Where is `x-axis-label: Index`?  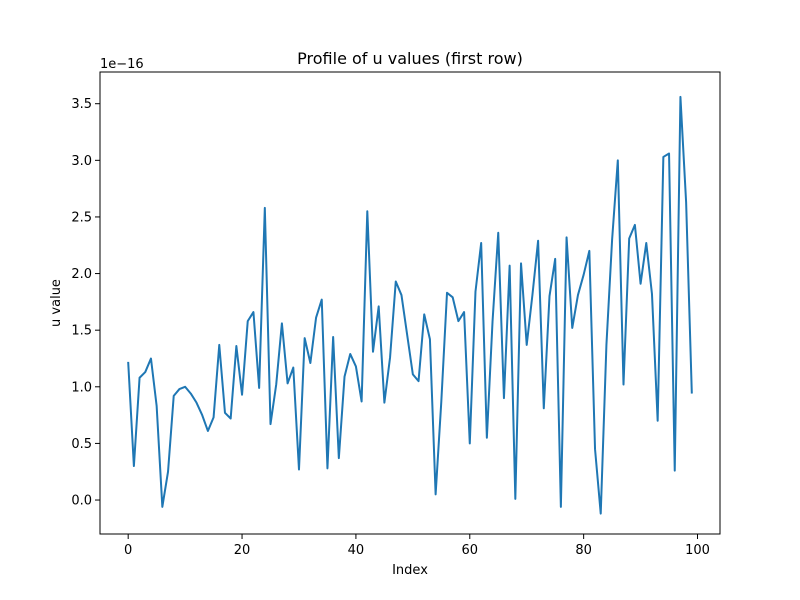
x-axis-label: Index is located at coordinates (410, 570).